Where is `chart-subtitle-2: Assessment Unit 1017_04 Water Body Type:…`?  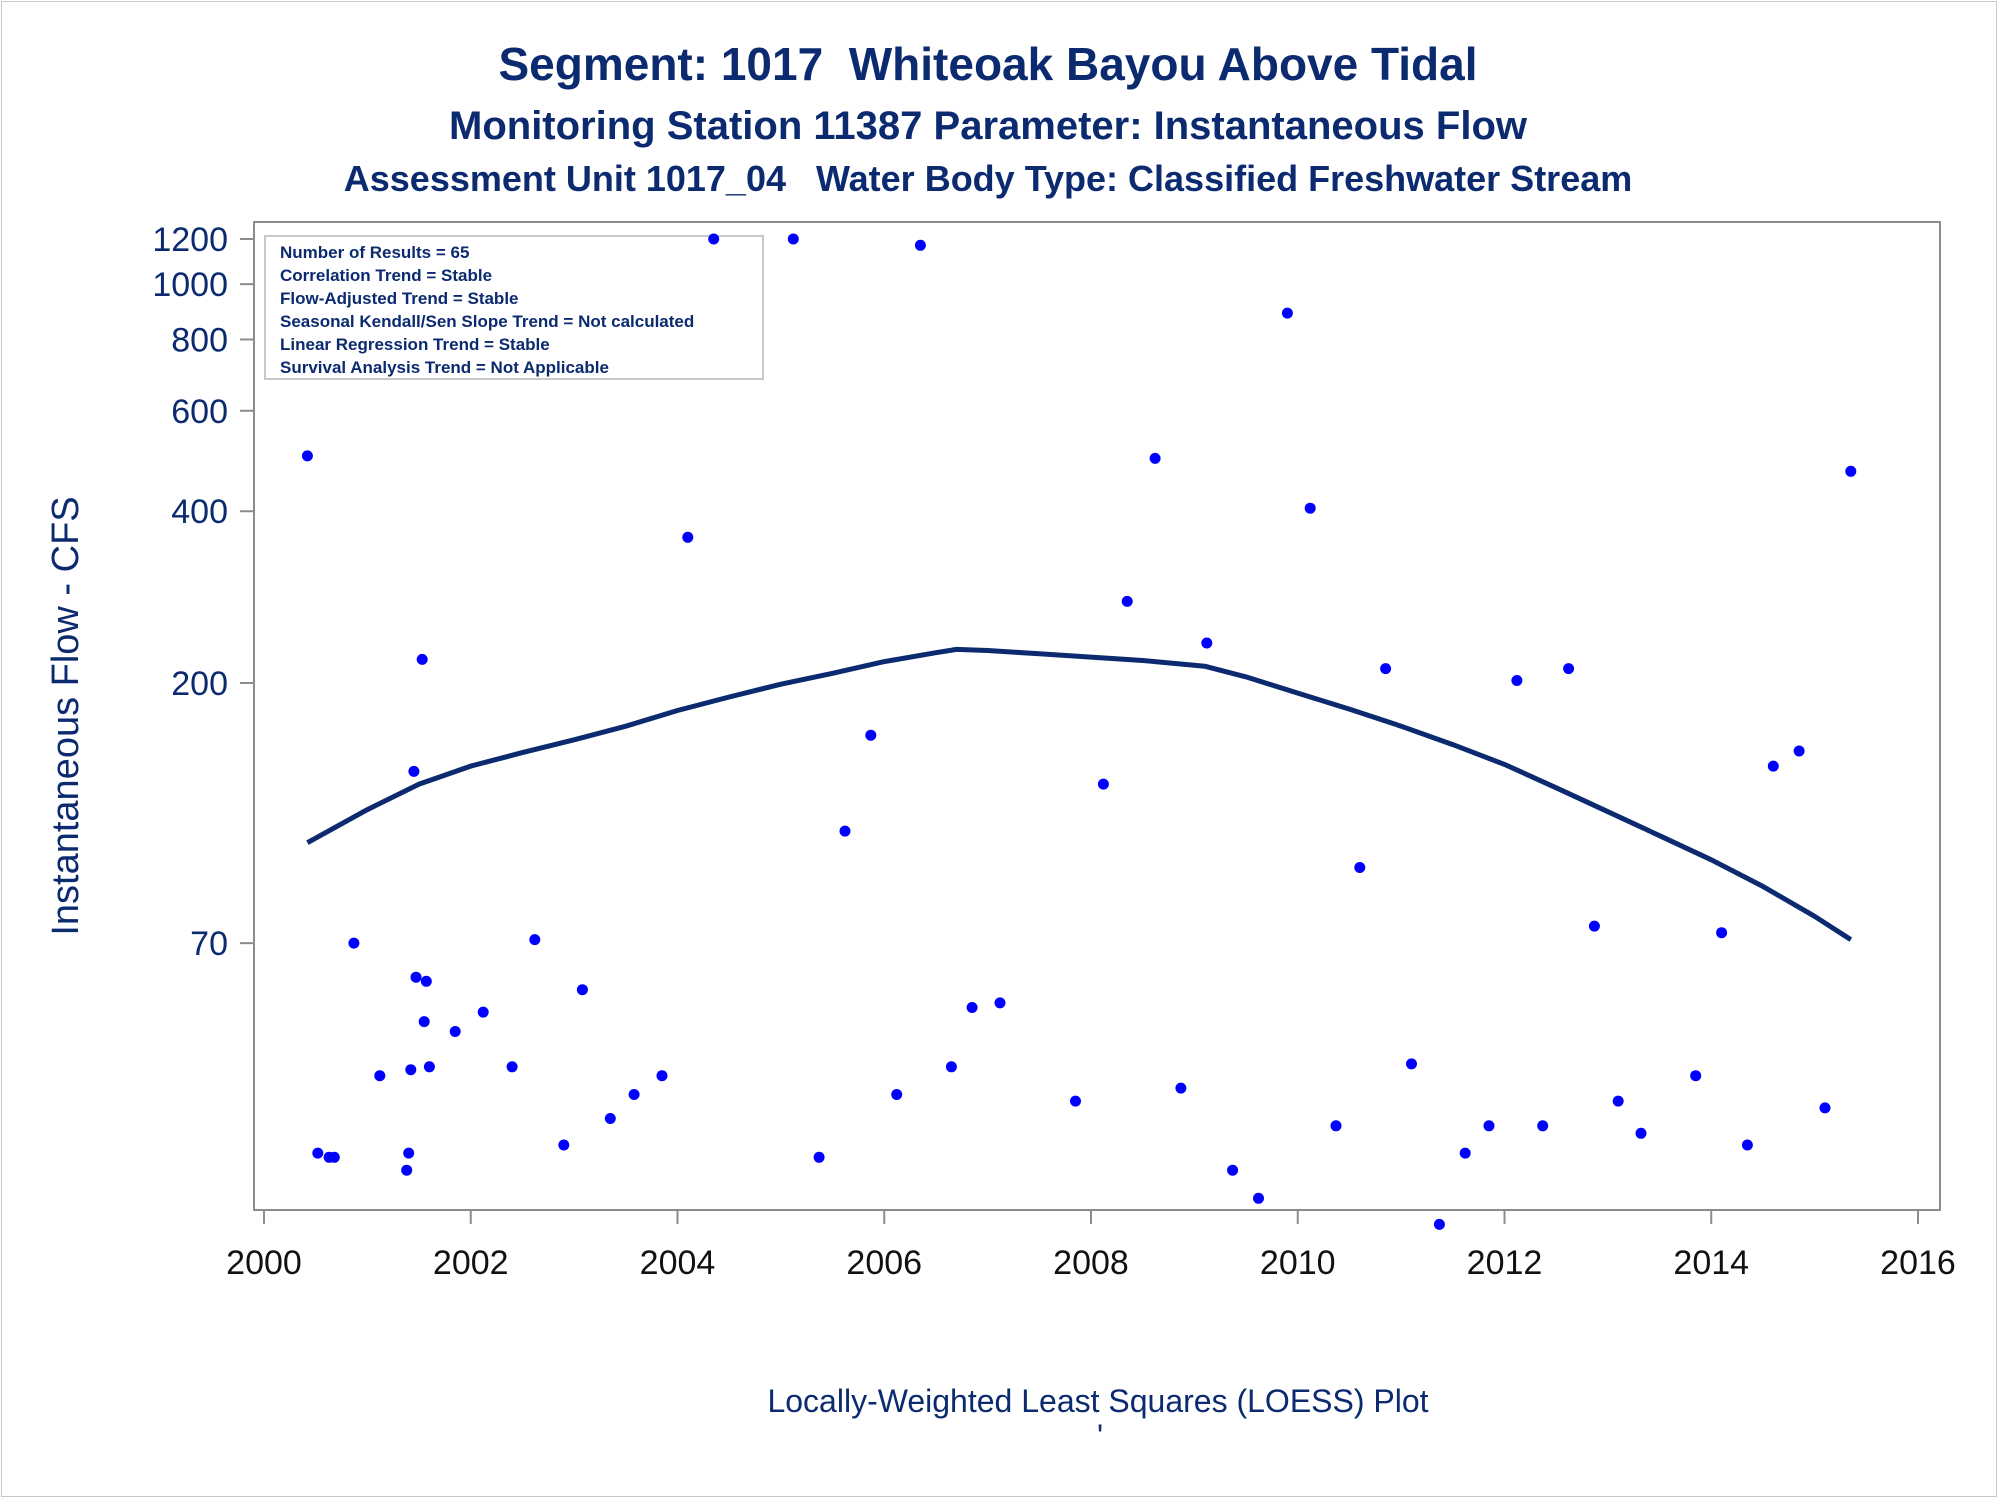 chart-subtitle-2: Assessment Unit 1017_04 Water Body Type:… is located at coordinates (988, 178).